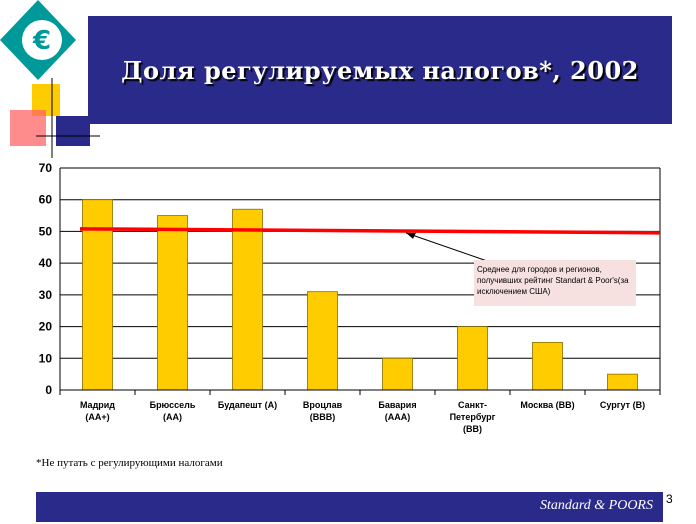  What do you see at coordinates (97, 411) in the screenshot?
I see `x-category-label: Мадрид (AA+)` at bounding box center [97, 411].